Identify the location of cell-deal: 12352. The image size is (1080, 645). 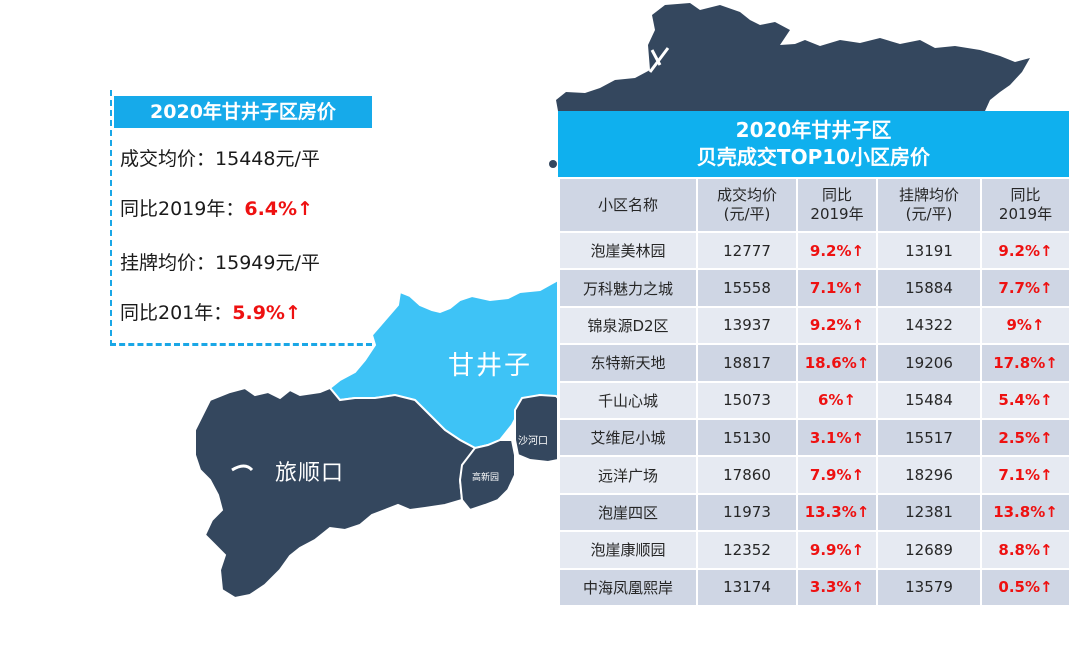
(747, 550).